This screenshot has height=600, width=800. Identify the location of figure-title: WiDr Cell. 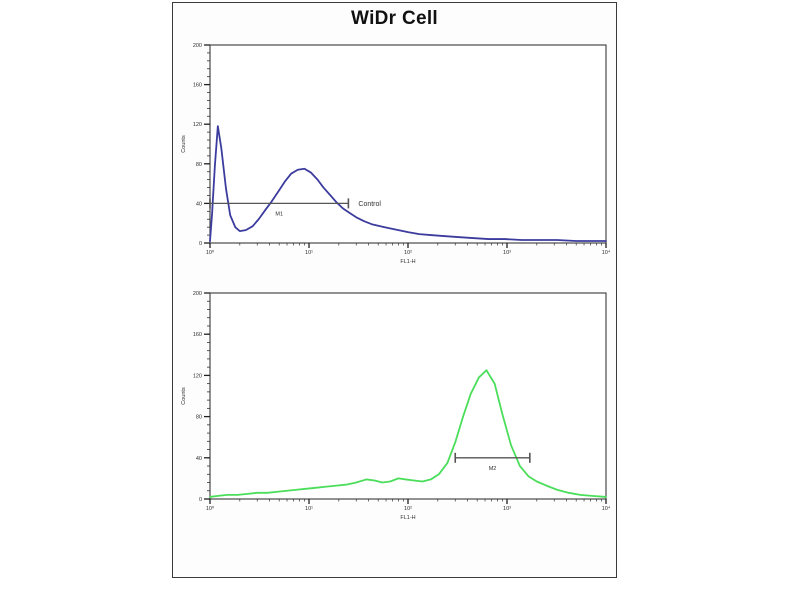
(394, 18).